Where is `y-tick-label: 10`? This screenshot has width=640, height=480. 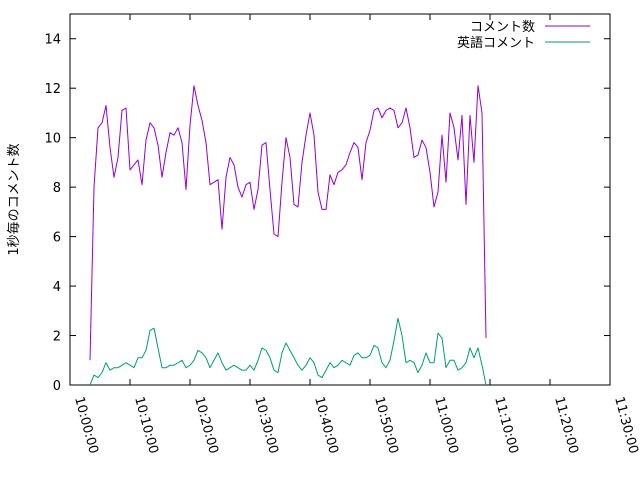
y-tick-label: 10 is located at coordinates (52, 139).